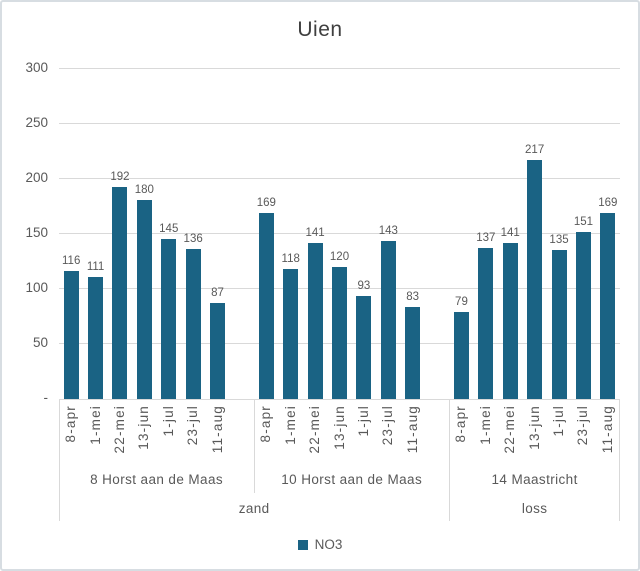 This screenshot has width=640, height=571. I want to click on bar-value-label: 118, so click(290, 259).